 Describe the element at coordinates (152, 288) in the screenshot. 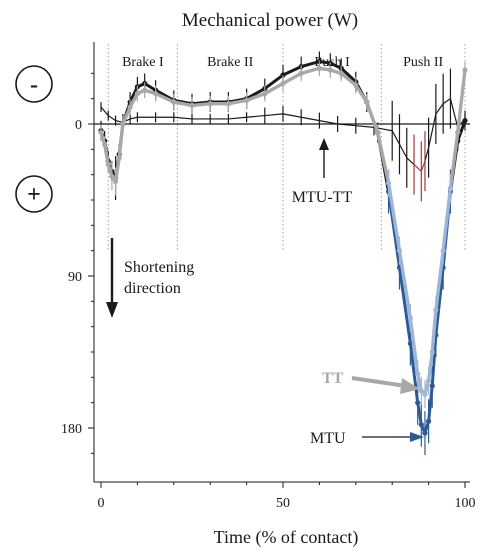

I see `shortening-label-line: direction` at that location.